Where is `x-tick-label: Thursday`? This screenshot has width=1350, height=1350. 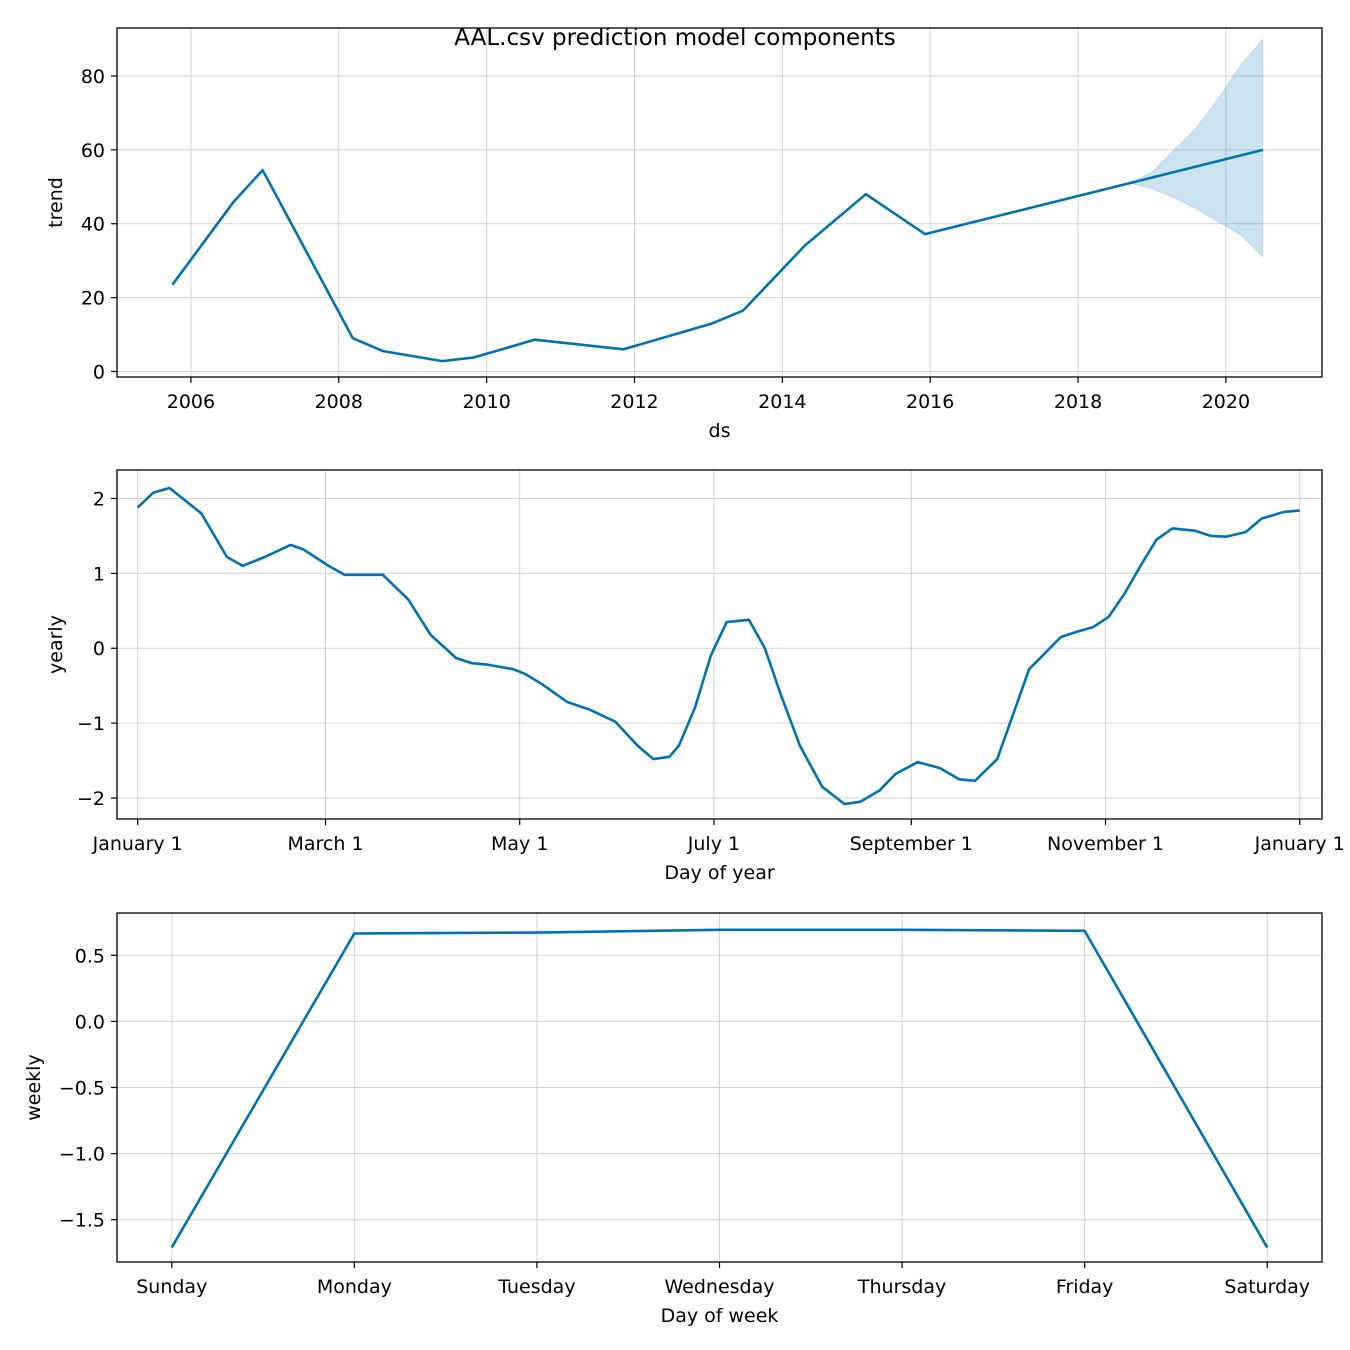 x-tick-label: Thursday is located at coordinates (901, 1287).